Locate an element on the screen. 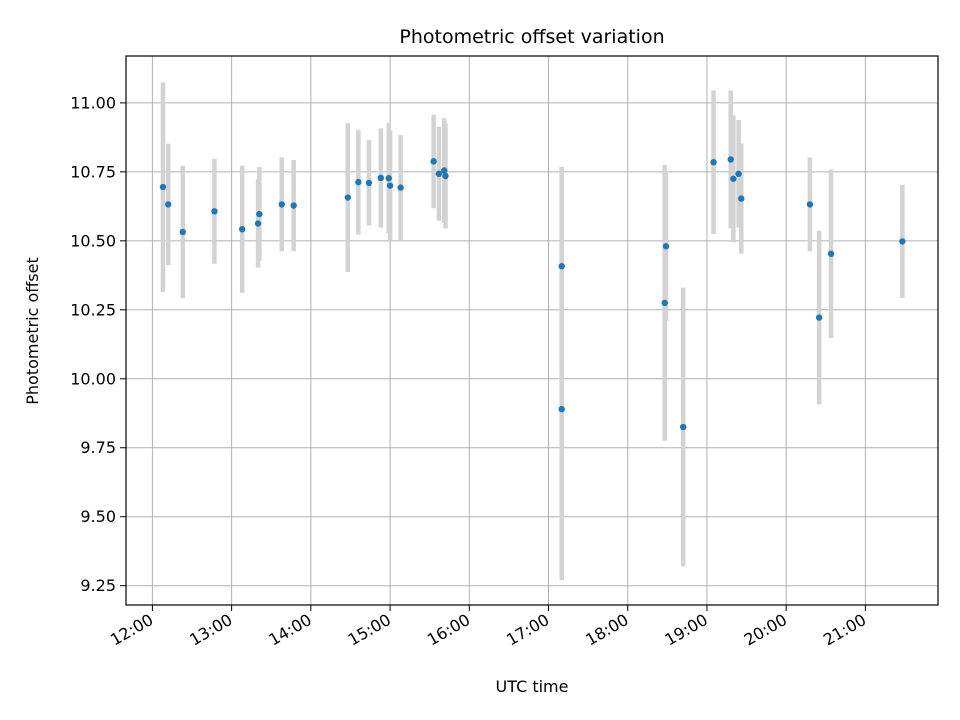 Image resolution: width=960 pixels, height=720 pixels. y-tick-label: 9.75 is located at coordinates (98, 447).